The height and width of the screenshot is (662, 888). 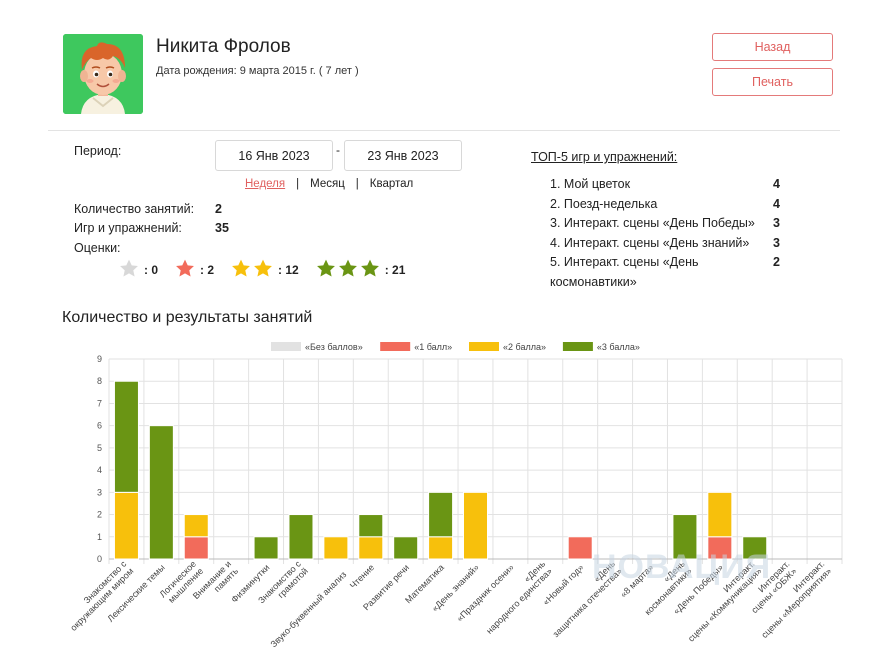 I want to click on y-tick-label: 0, so click(x=99, y=559).